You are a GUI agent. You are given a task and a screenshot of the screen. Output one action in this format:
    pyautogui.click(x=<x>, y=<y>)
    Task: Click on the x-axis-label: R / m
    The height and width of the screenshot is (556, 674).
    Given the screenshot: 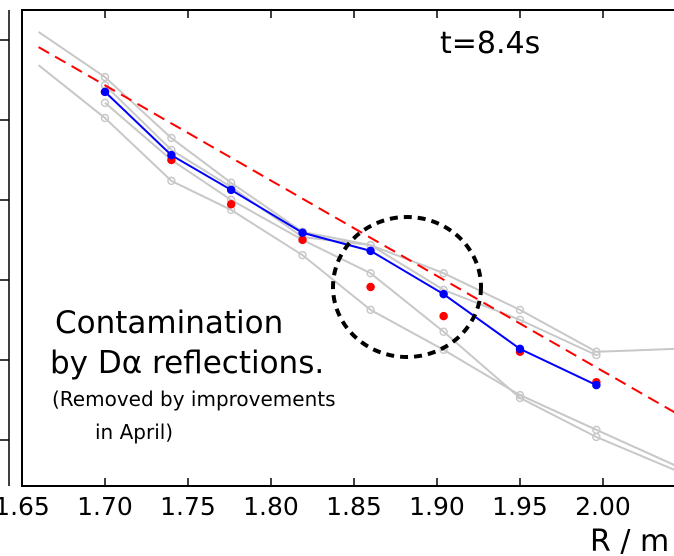 What is the action you would take?
    pyautogui.click(x=629, y=540)
    